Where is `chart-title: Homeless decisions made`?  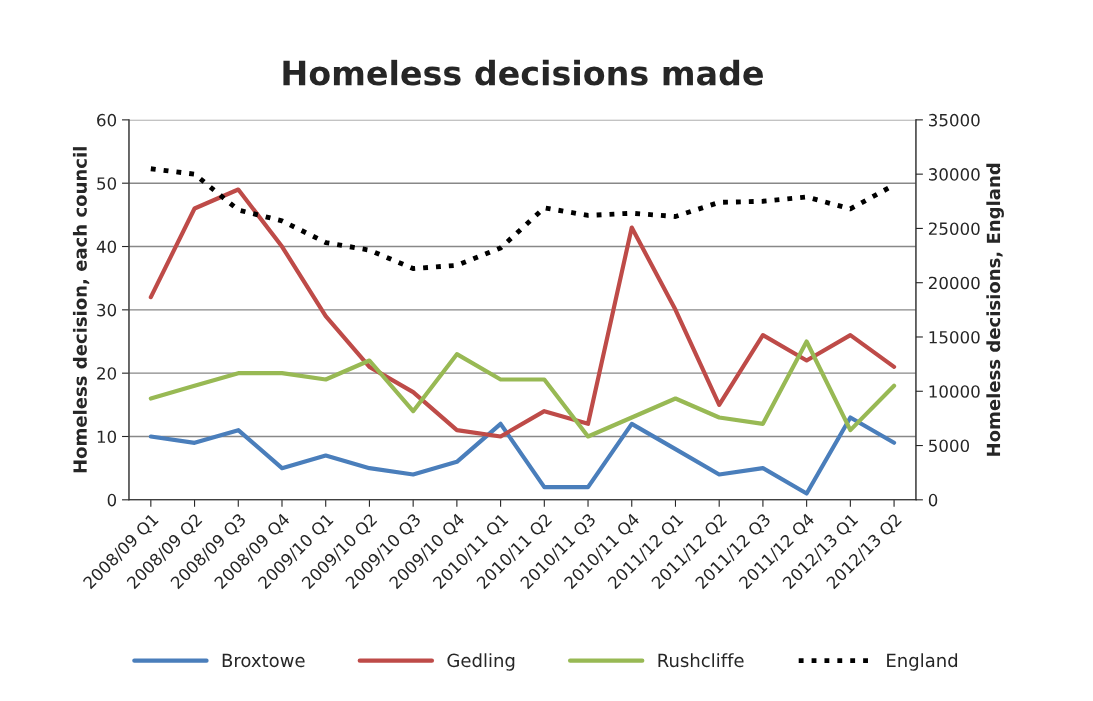 chart-title: Homeless decisions made is located at coordinates (523, 72).